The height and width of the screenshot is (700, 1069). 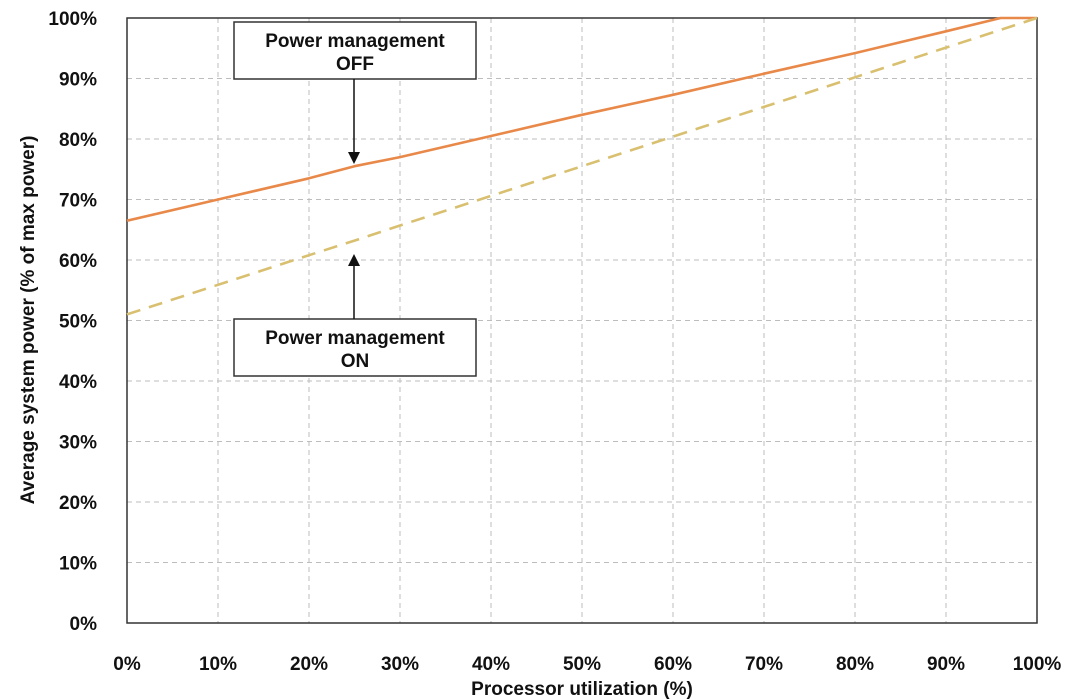 What do you see at coordinates (78, 80) in the screenshot?
I see `y-tick-label: 90%` at bounding box center [78, 80].